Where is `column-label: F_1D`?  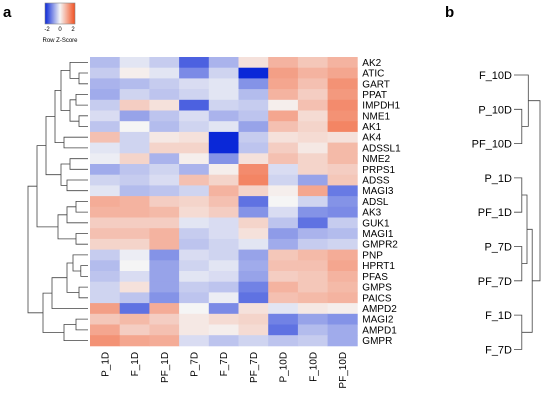 column-label: F_1D is located at coordinates (135, 364).